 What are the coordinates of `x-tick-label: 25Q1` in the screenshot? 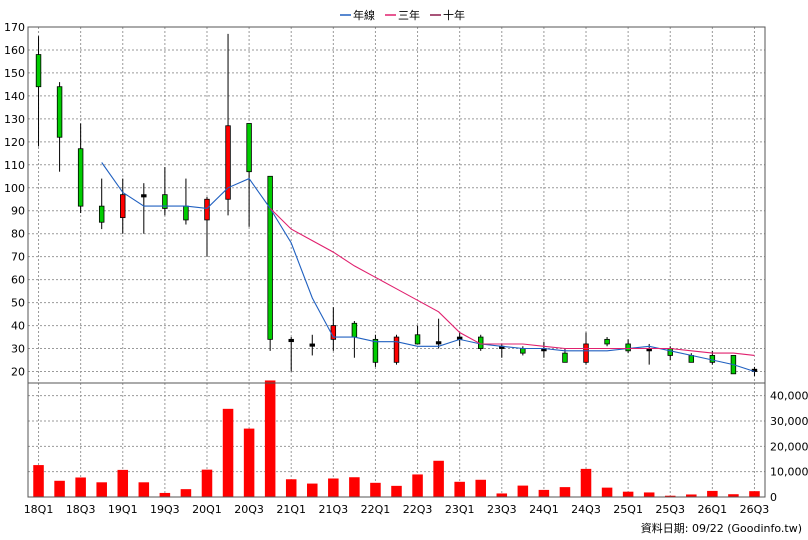 It's located at (628, 509).